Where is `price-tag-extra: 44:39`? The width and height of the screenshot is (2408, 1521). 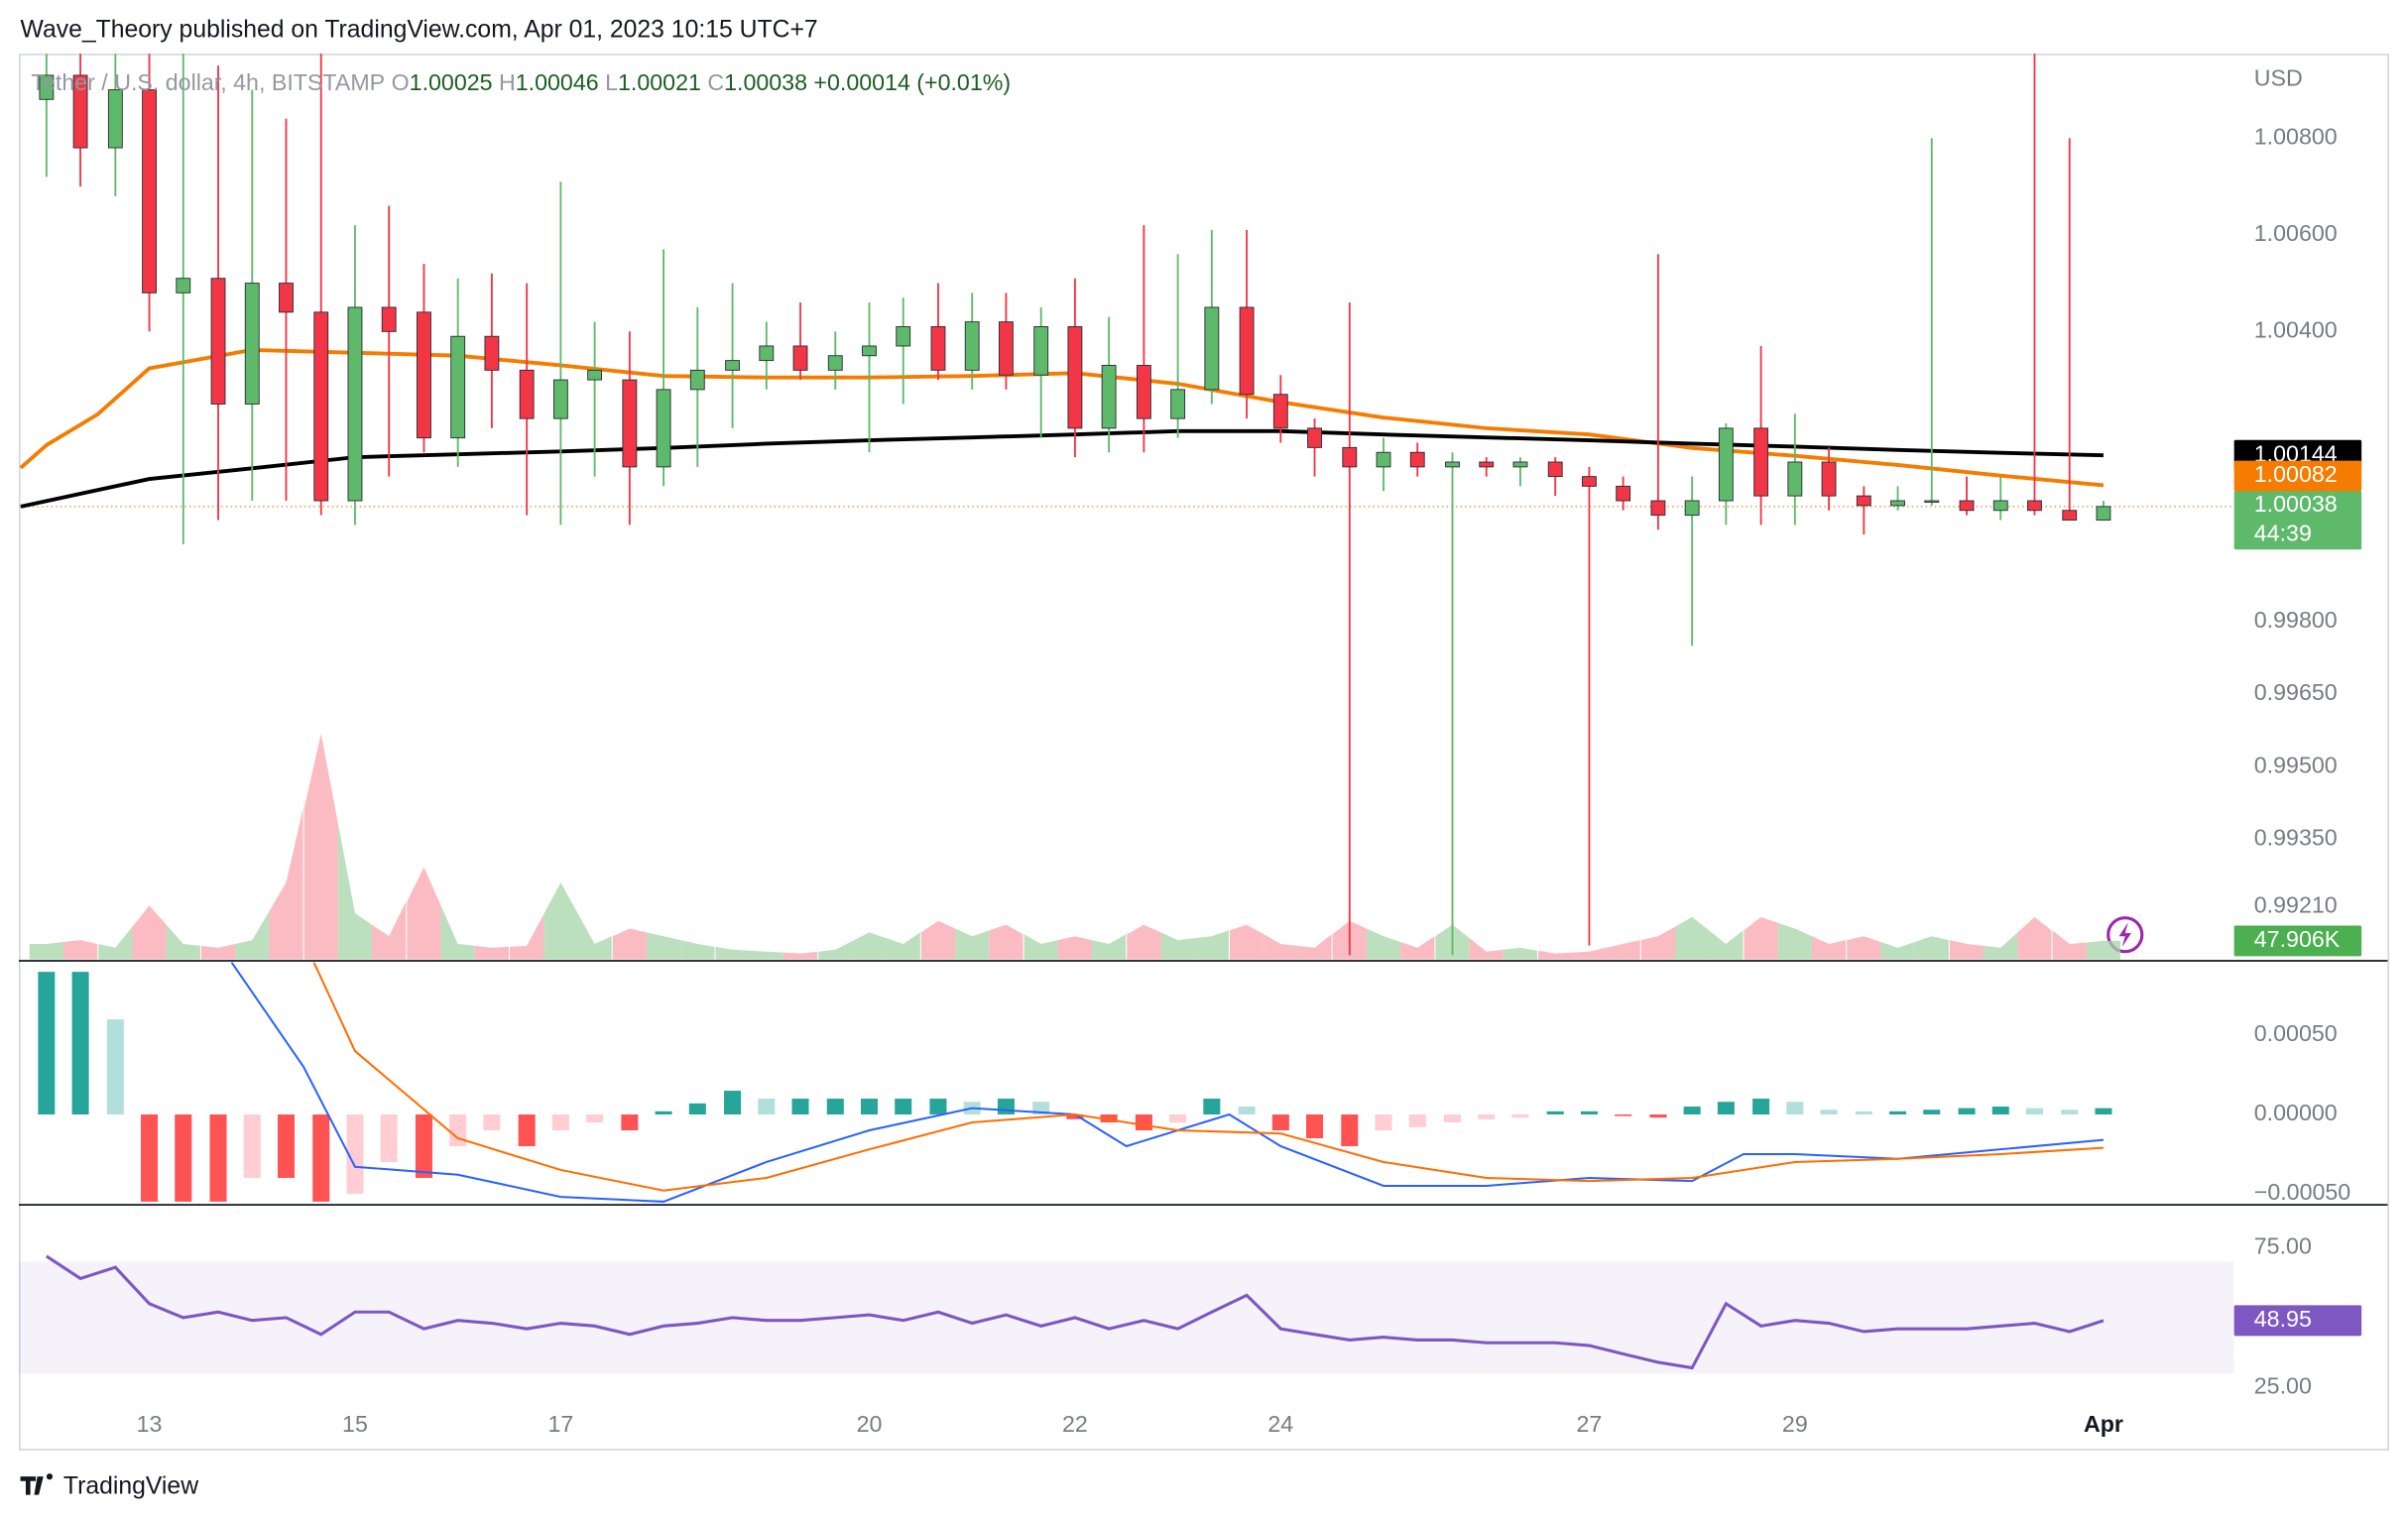
price-tag-extra: 44:39 is located at coordinates (2283, 533).